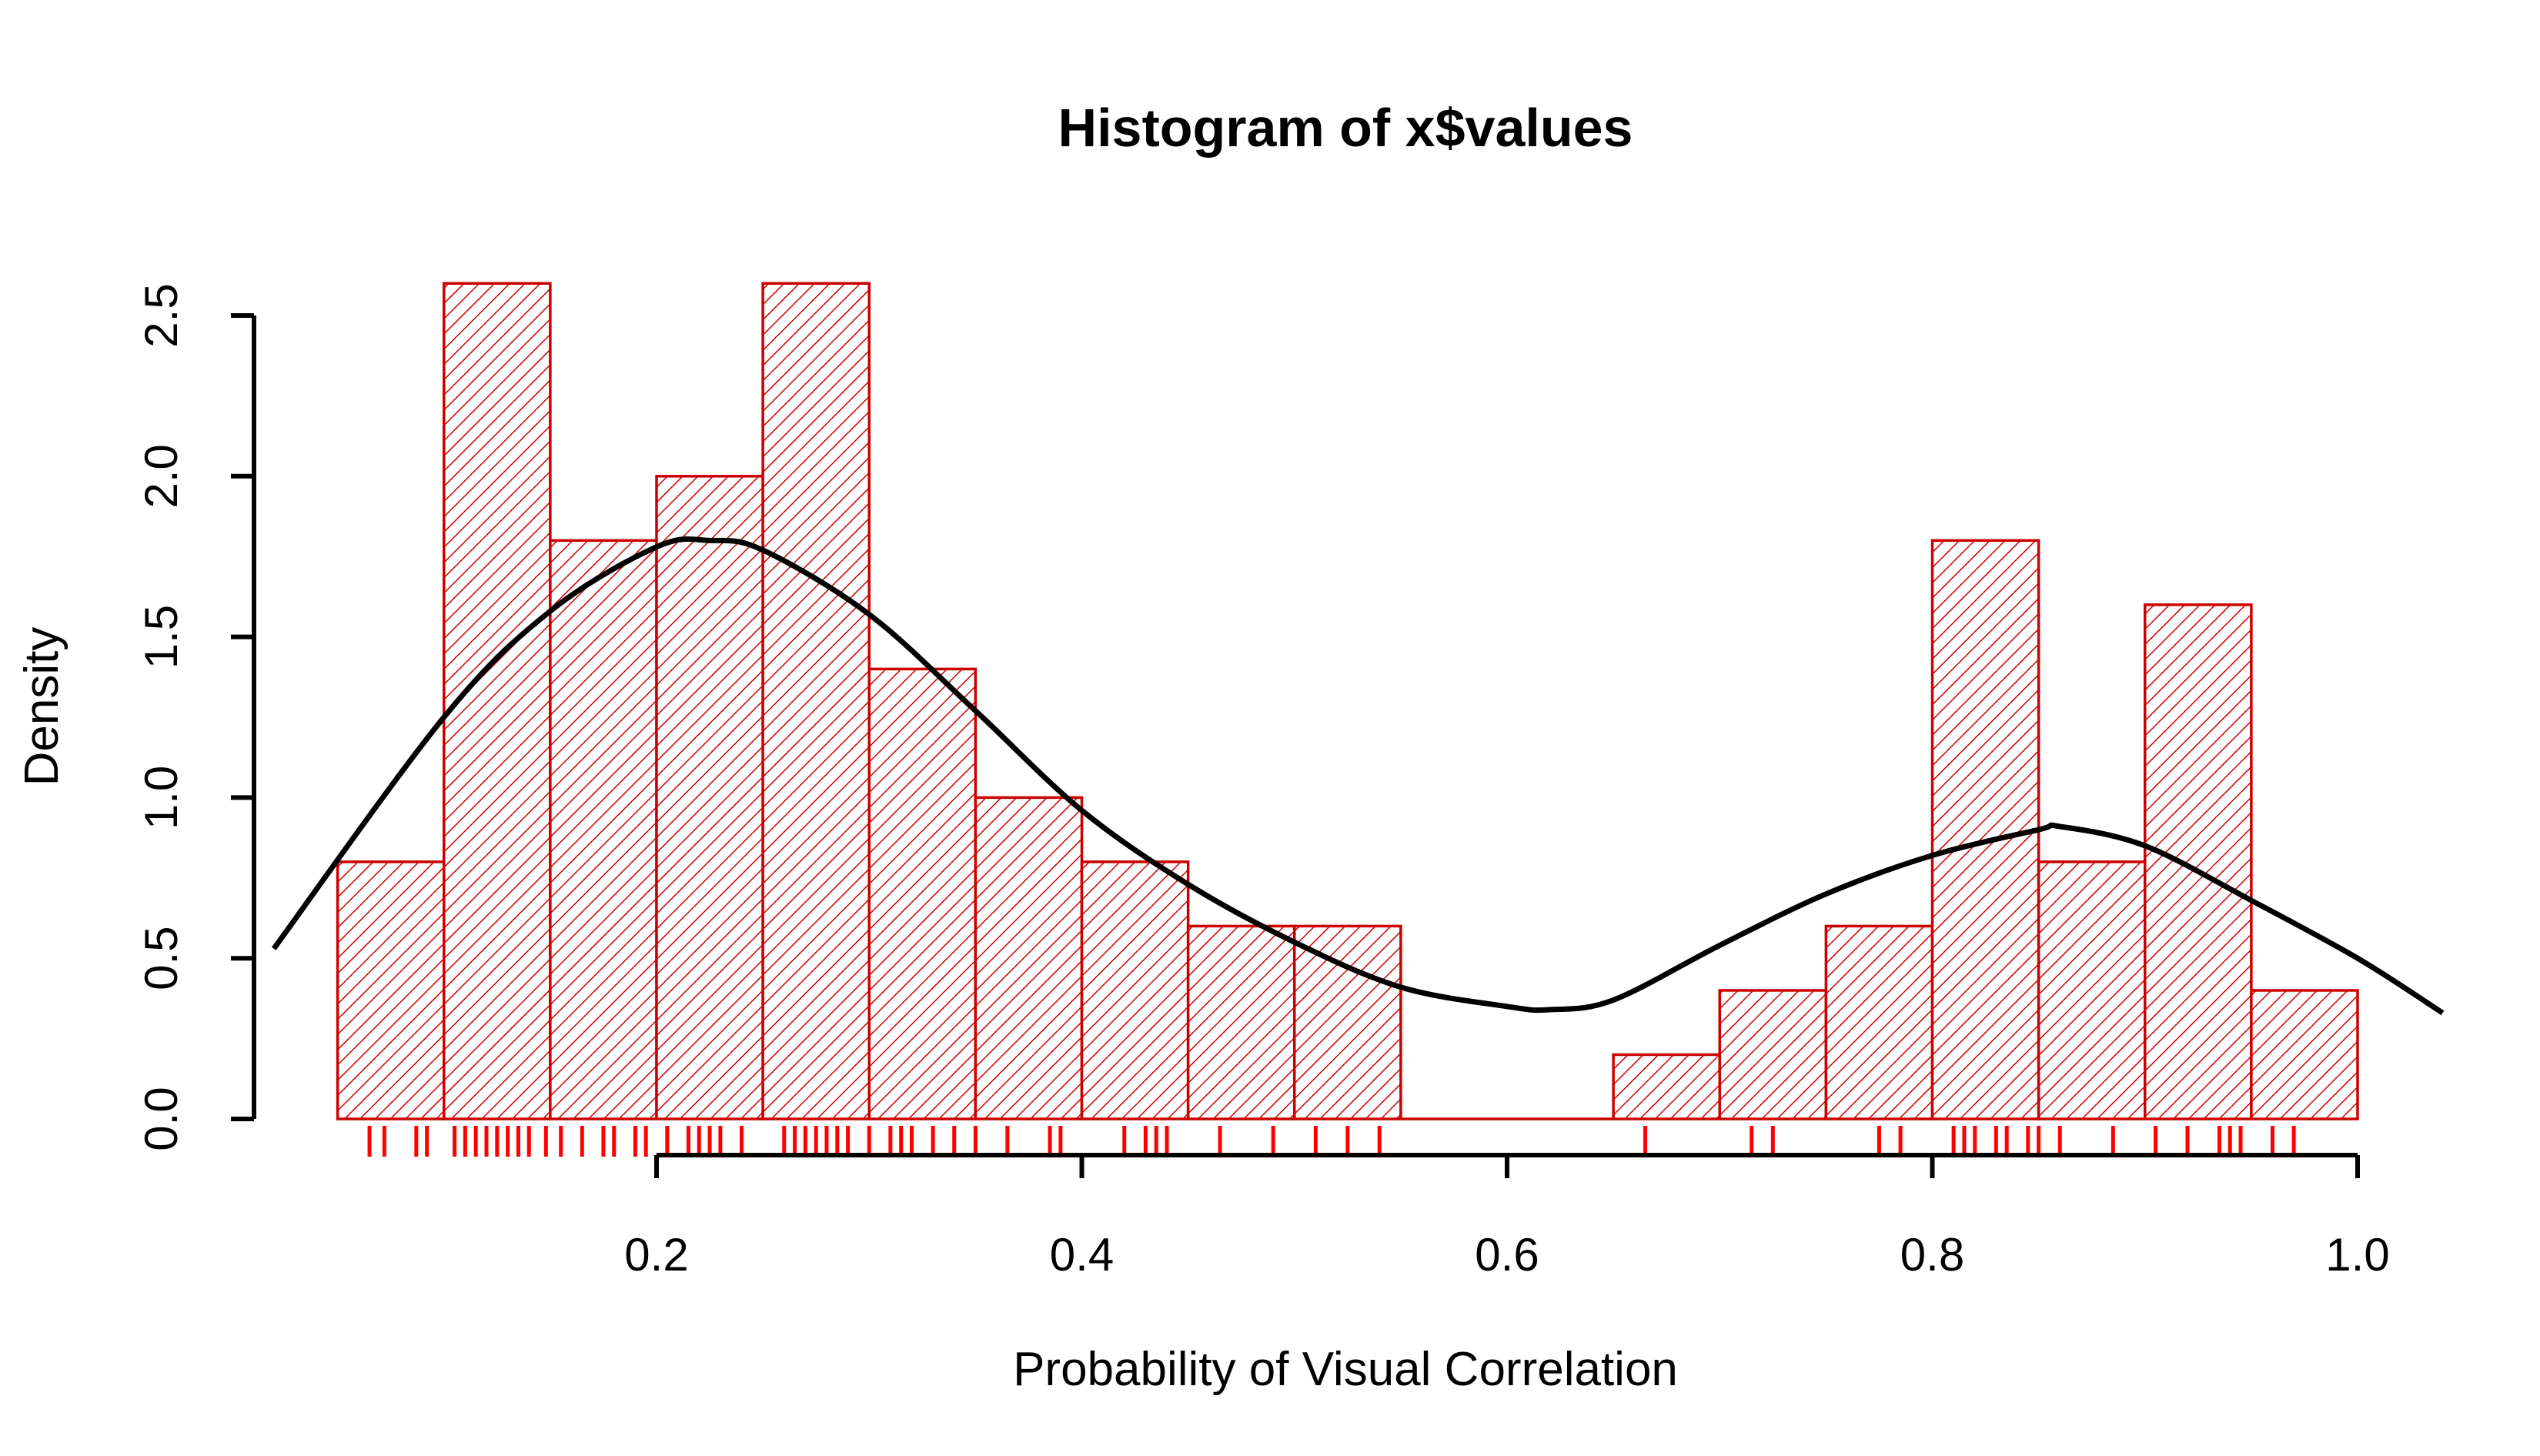 This screenshot has height=1456, width=2540. What do you see at coordinates (195, 717) in the screenshot?
I see `y-axis: 0.0 0.5 1.0 1.5 2.0 2.5` at bounding box center [195, 717].